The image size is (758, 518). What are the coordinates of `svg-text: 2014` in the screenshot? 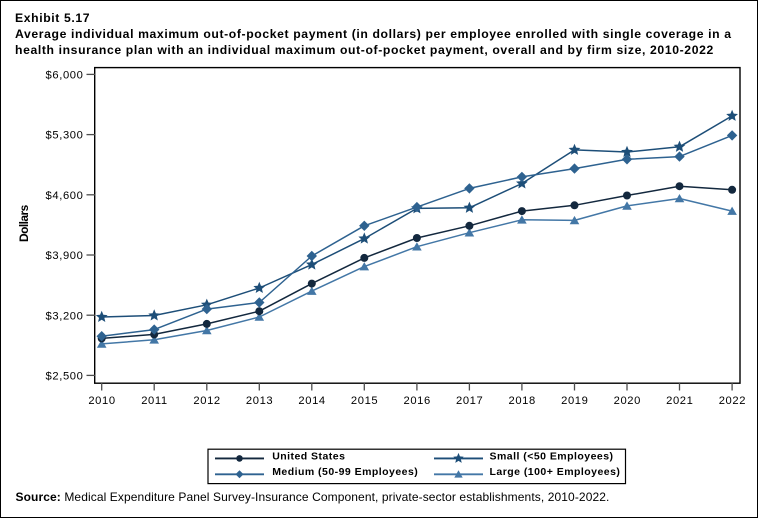 It's located at (311, 401).